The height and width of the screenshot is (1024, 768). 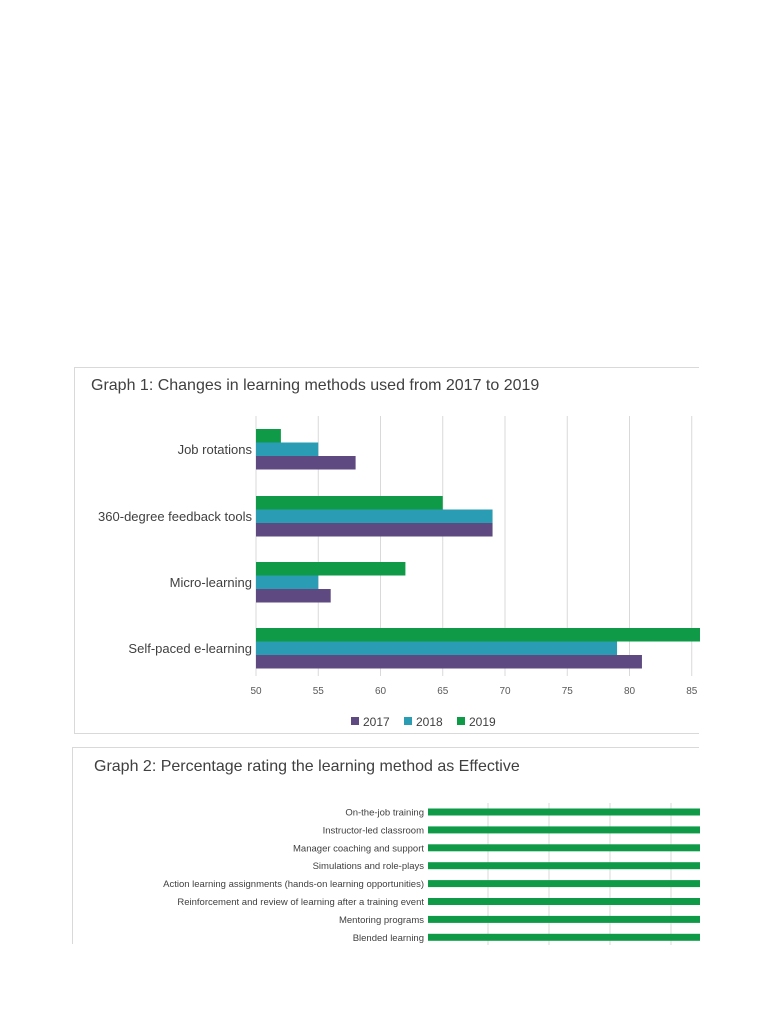 What do you see at coordinates (568, 691) in the screenshot?
I see `x-tick-label: 75` at bounding box center [568, 691].